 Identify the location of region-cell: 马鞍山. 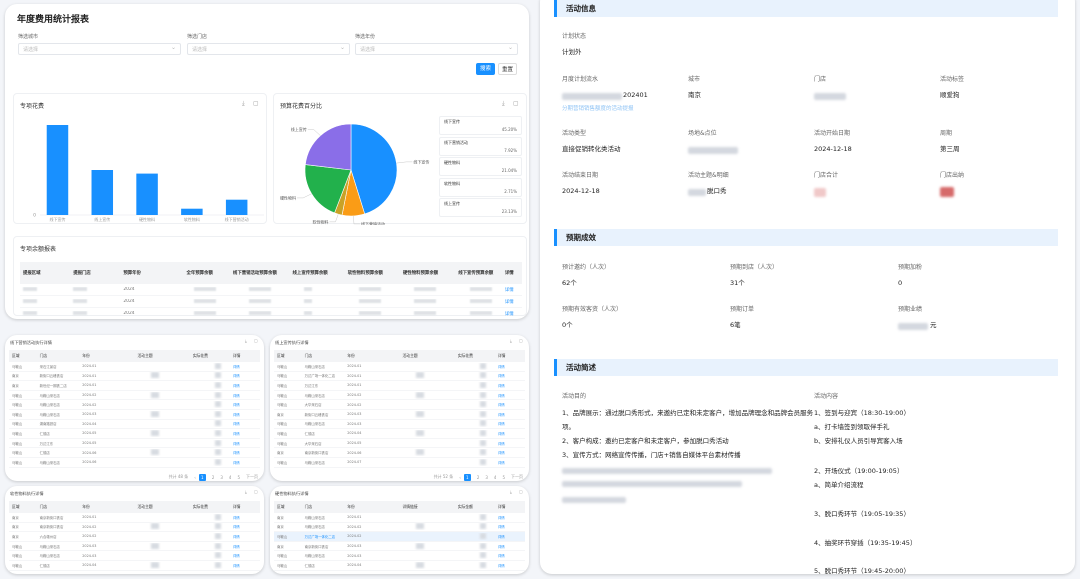
(17, 443).